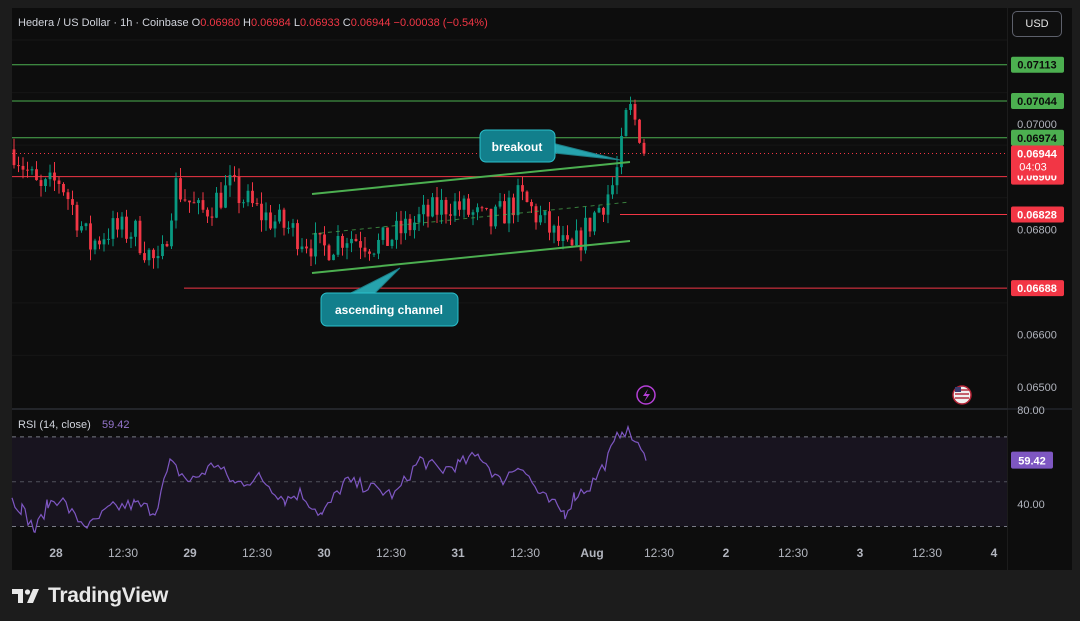 The width and height of the screenshot is (1080, 621). I want to click on rsi-tick-label: 40.00, so click(1031, 505).